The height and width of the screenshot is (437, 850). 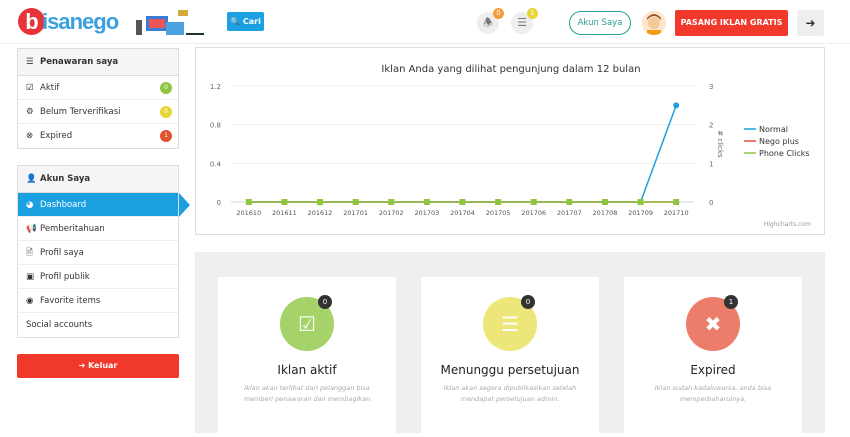 What do you see at coordinates (731, 23) in the screenshot?
I see `post-ad-button: PASANG IKLAN GRATIS` at bounding box center [731, 23].